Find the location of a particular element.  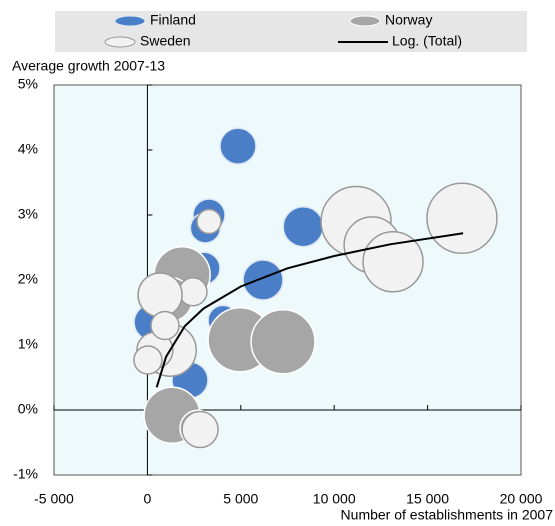

x-tick-label: 5 000 is located at coordinates (240, 499).